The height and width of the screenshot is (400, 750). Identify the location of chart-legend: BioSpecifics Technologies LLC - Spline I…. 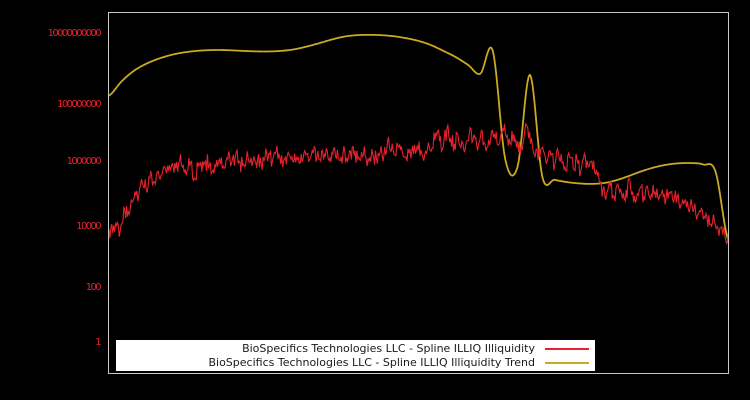
(355, 355).